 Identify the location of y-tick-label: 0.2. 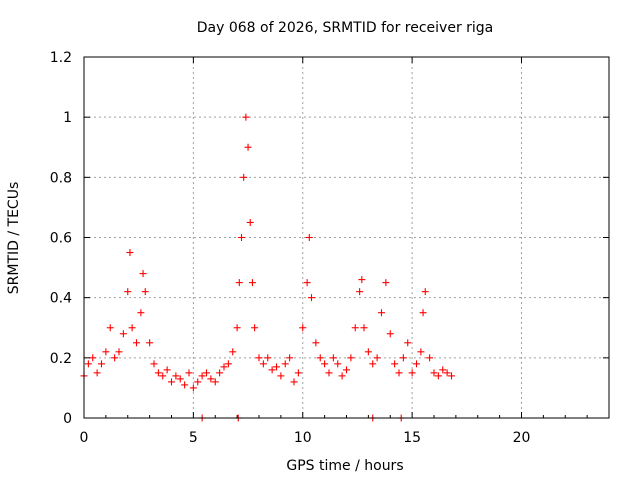
(61, 359).